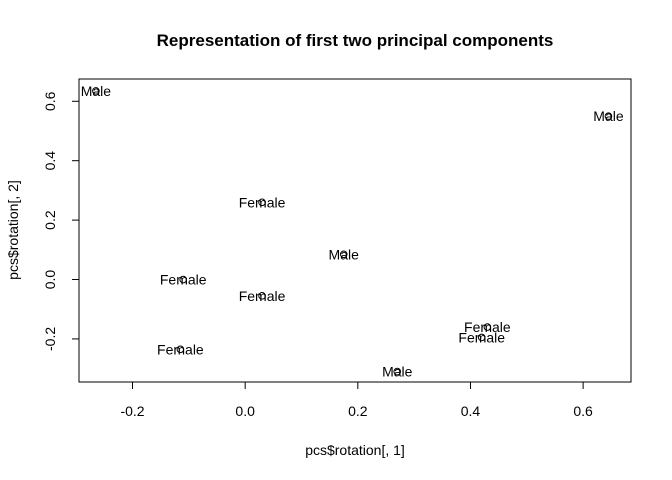 This screenshot has height=480, width=672. Describe the element at coordinates (471, 411) in the screenshot. I see `x-tick-label: 0.4` at that location.